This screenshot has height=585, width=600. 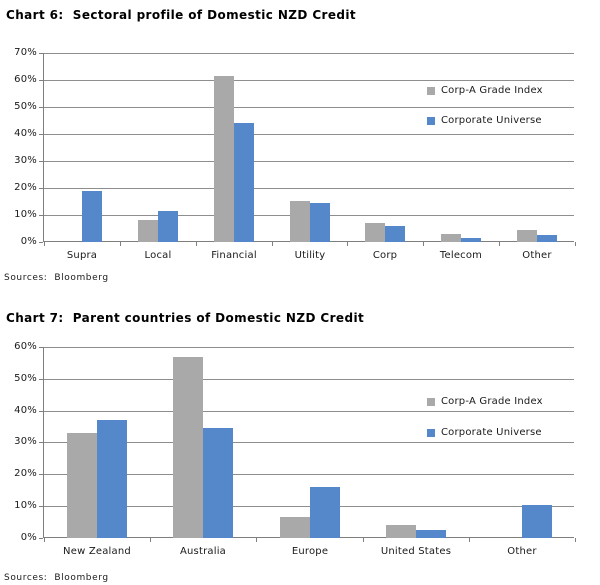 I want to click on x-axis-label-corp: Corp, so click(x=385, y=255).